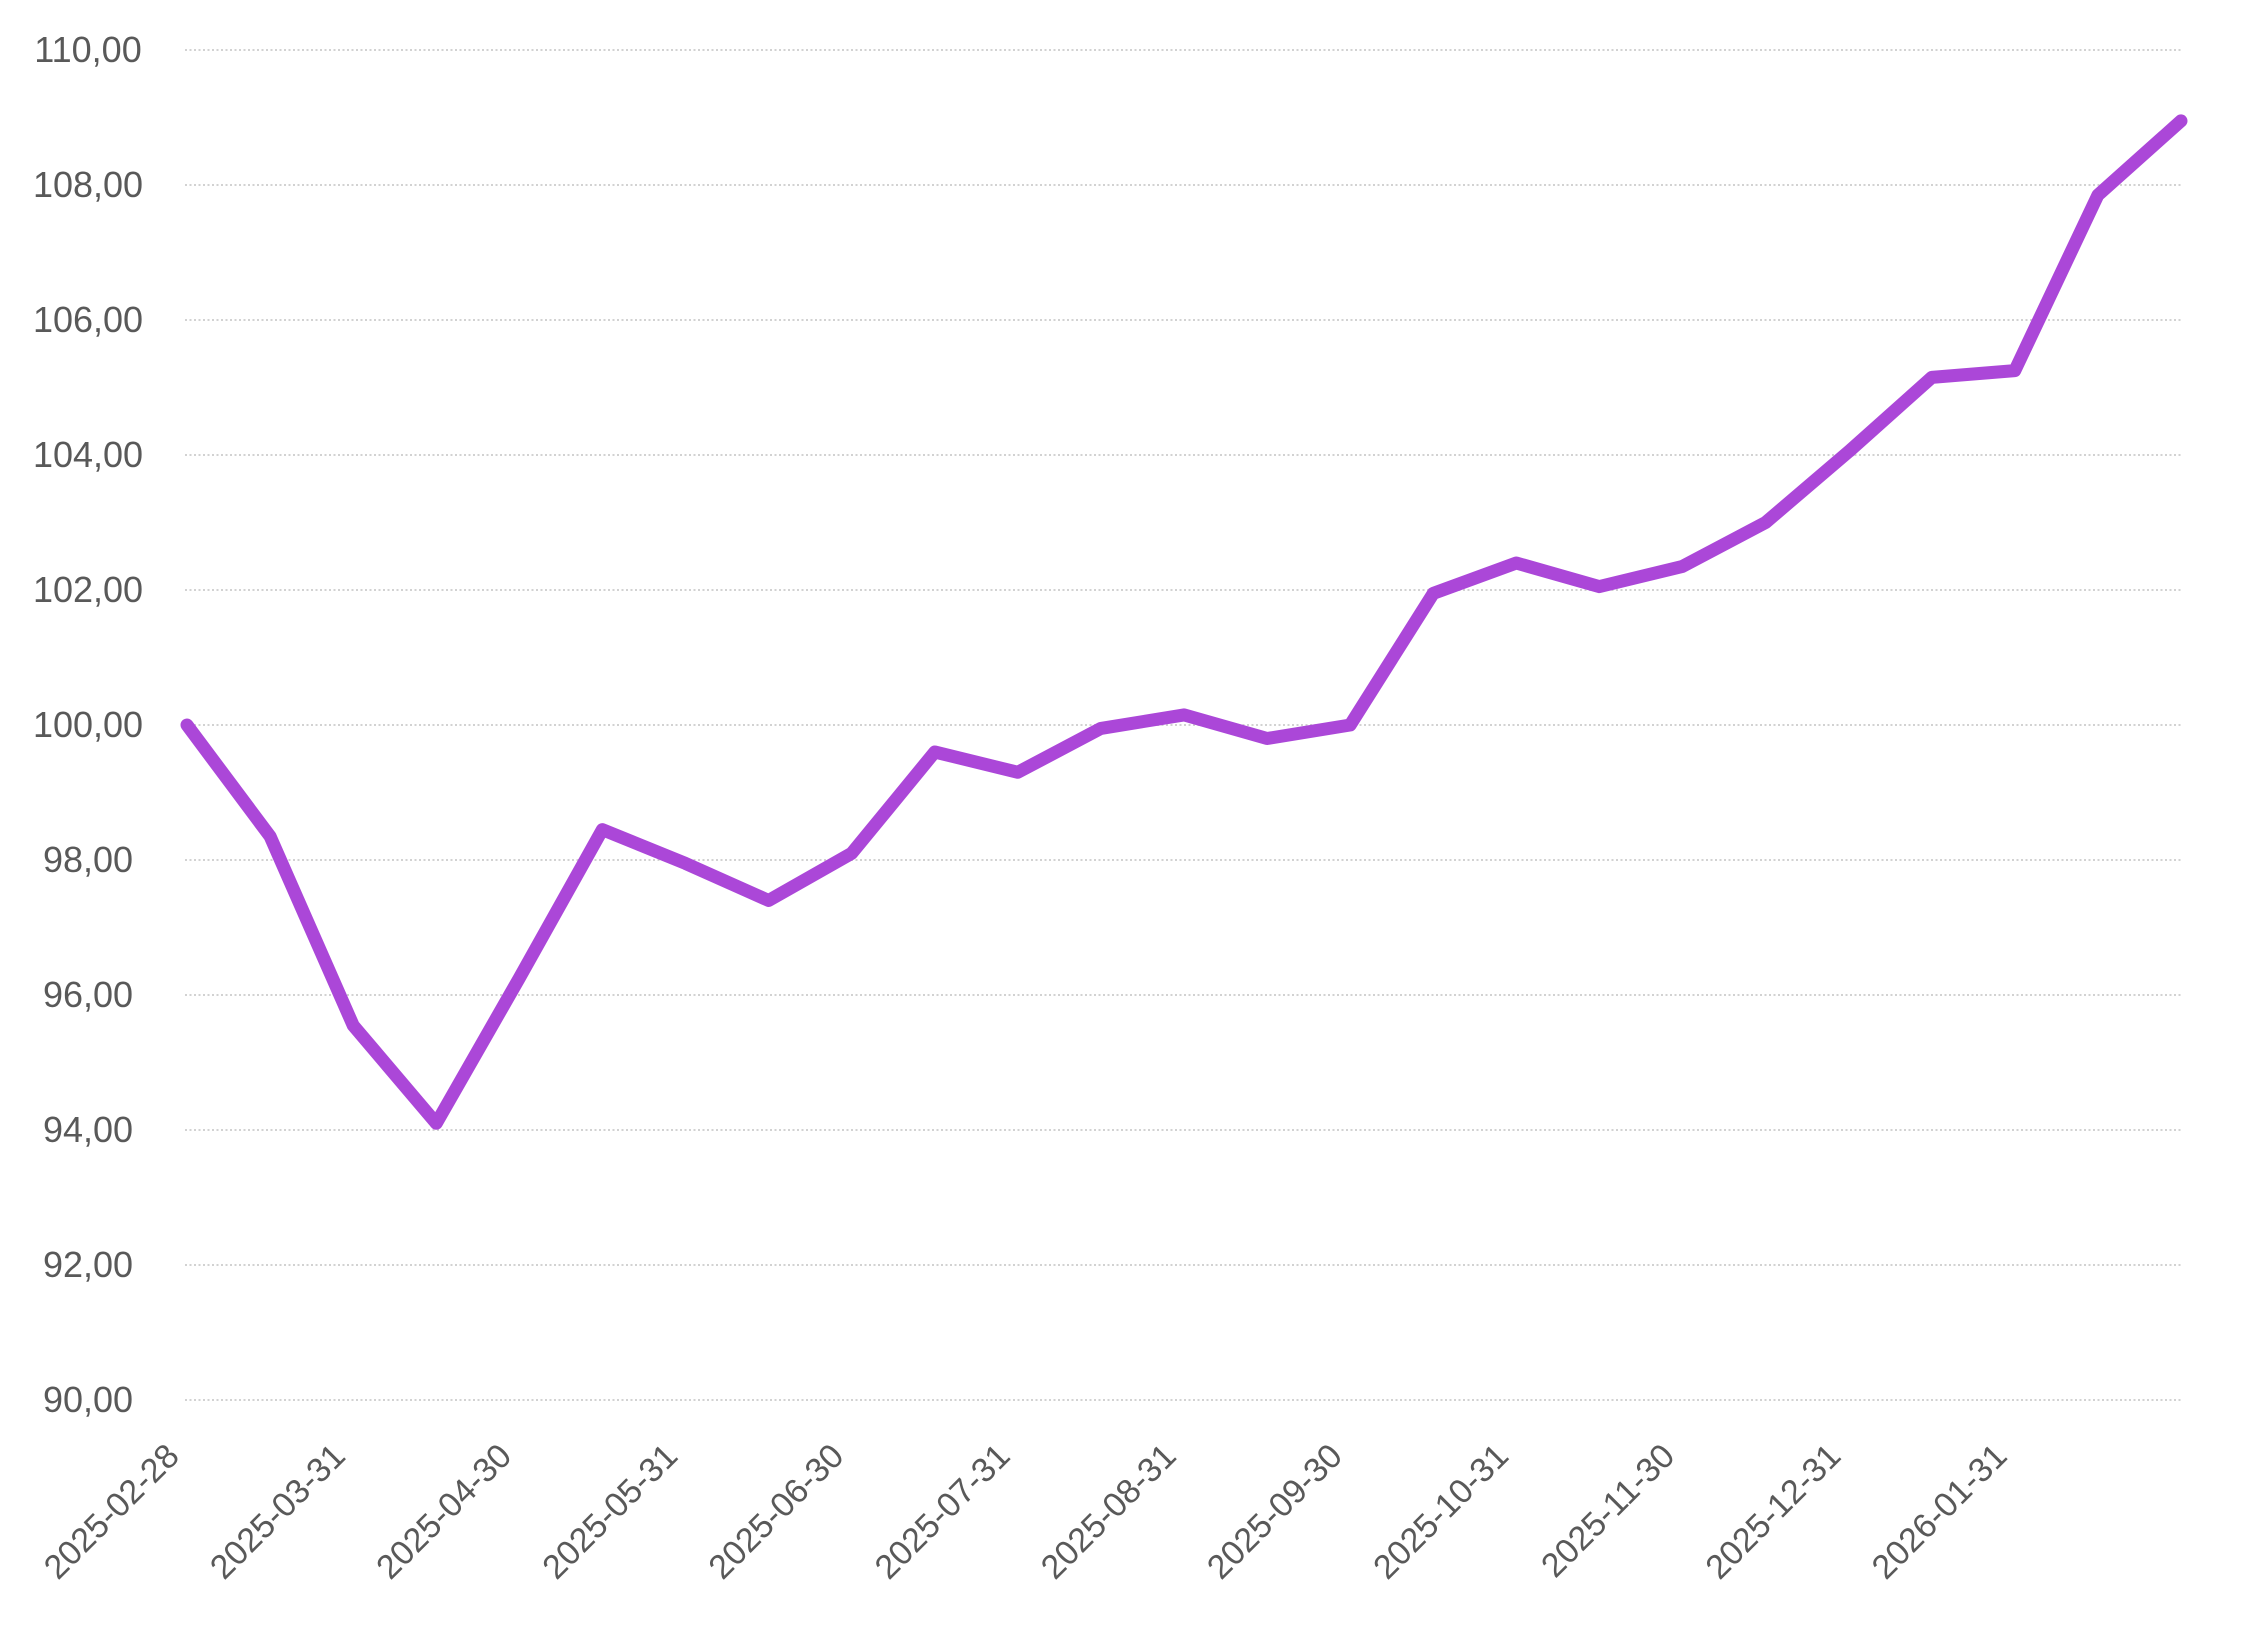  I want to click on x-axis-label: 2025-06-30, so click(776, 1512).